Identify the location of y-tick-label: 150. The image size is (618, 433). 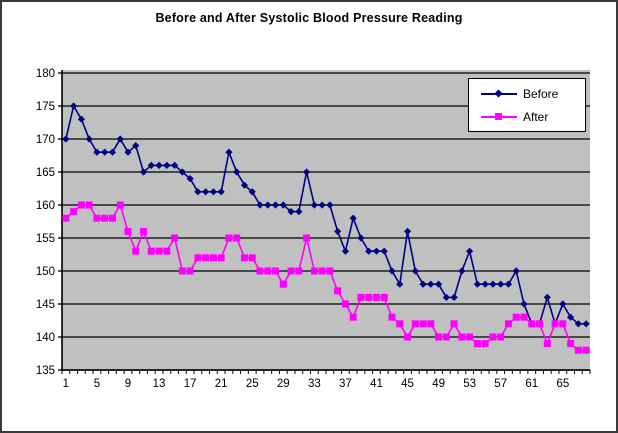
(45, 272).